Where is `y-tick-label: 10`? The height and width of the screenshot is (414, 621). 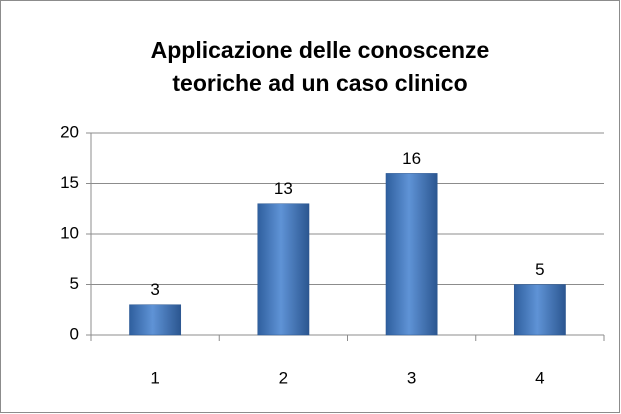
y-tick-label: 10 is located at coordinates (69, 232).